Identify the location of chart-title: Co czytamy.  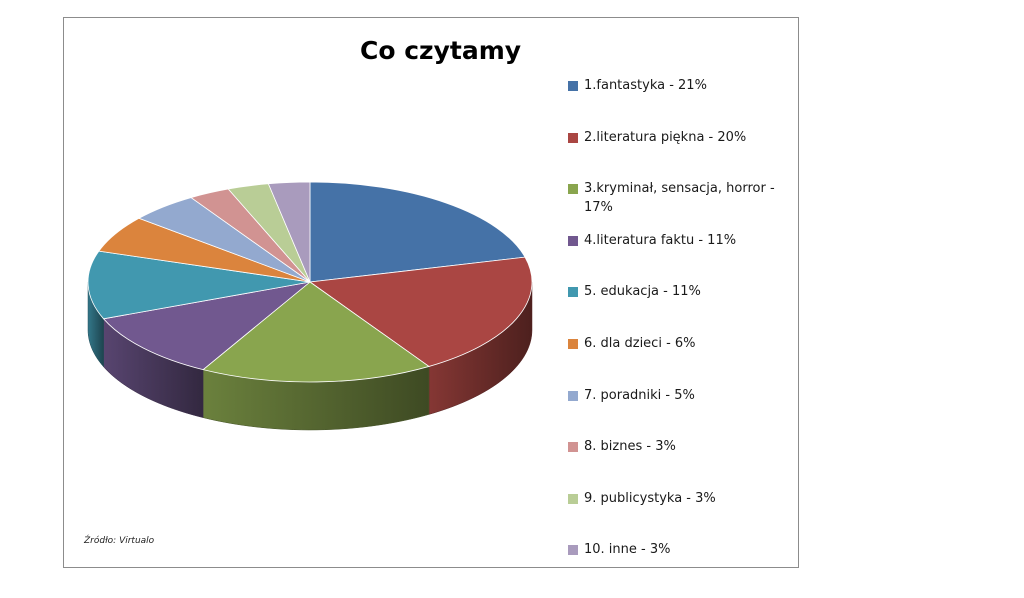
(441, 50).